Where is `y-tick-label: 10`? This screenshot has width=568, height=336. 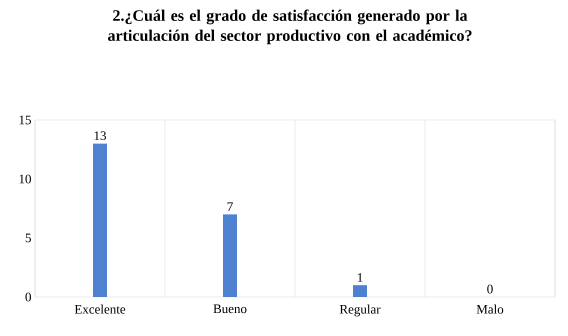 y-tick-label: 10 is located at coordinates (25, 179).